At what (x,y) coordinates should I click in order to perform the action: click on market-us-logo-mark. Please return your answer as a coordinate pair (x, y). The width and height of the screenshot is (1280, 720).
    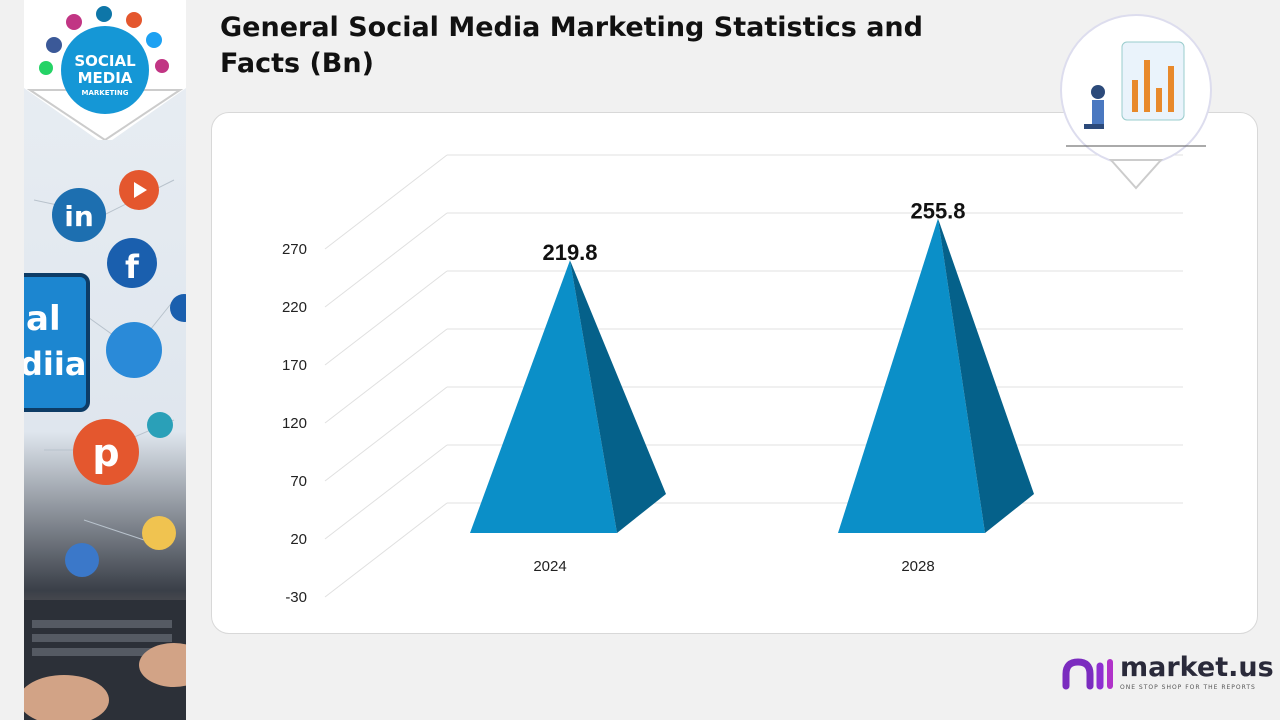
    Looking at the image, I should click on (1087, 674).